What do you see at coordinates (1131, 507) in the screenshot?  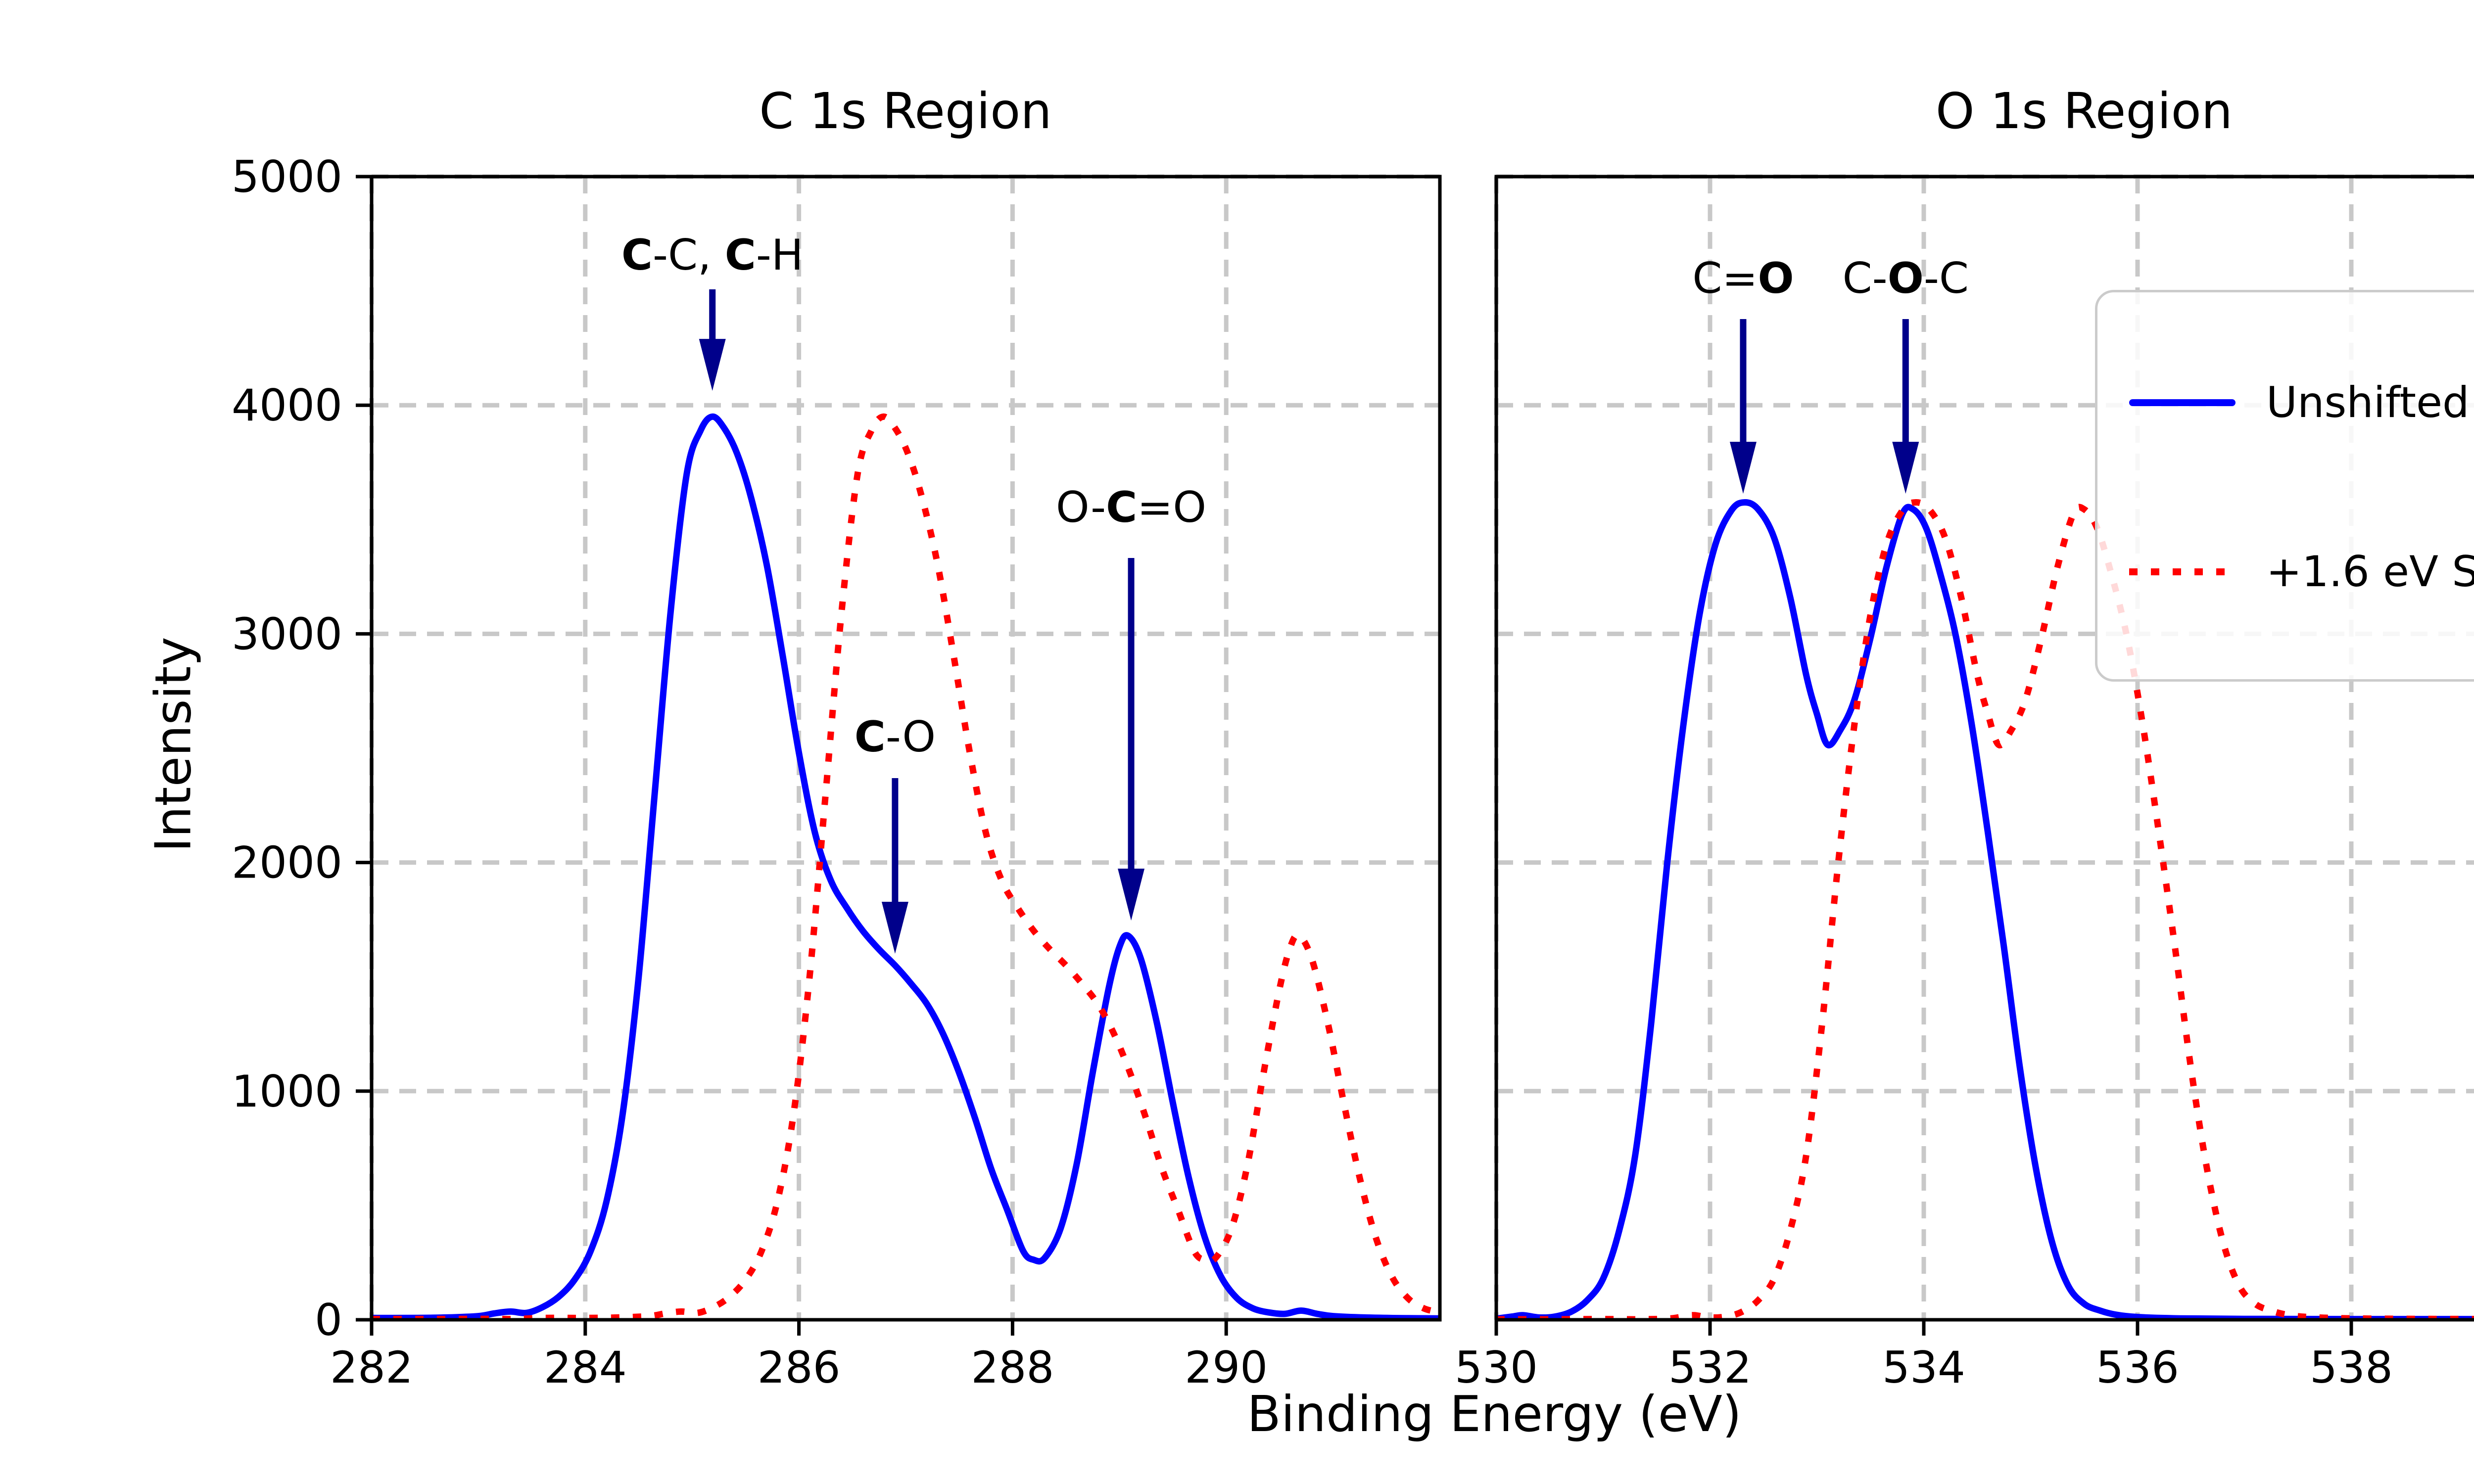 I see `annotation-label: O-C=O` at bounding box center [1131, 507].